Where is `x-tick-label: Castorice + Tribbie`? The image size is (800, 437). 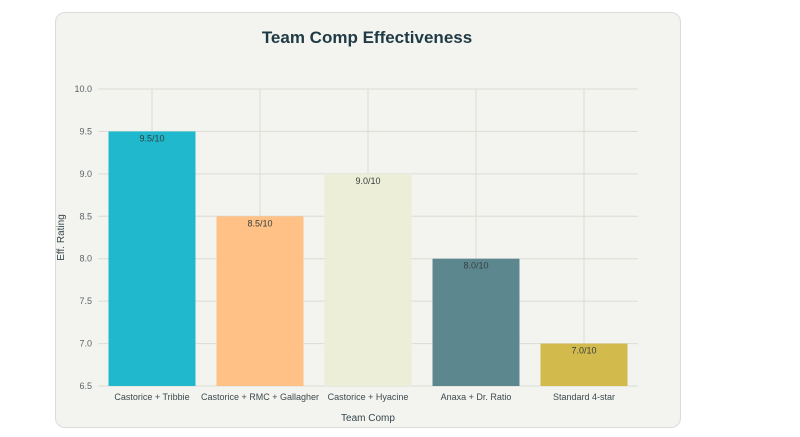
x-tick-label: Castorice + Tribbie is located at coordinates (151, 397).